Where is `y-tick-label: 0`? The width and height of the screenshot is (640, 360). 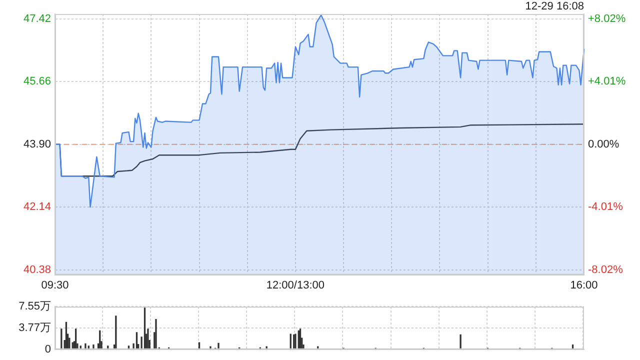
y-tick-label: 0 is located at coordinates (47, 349).